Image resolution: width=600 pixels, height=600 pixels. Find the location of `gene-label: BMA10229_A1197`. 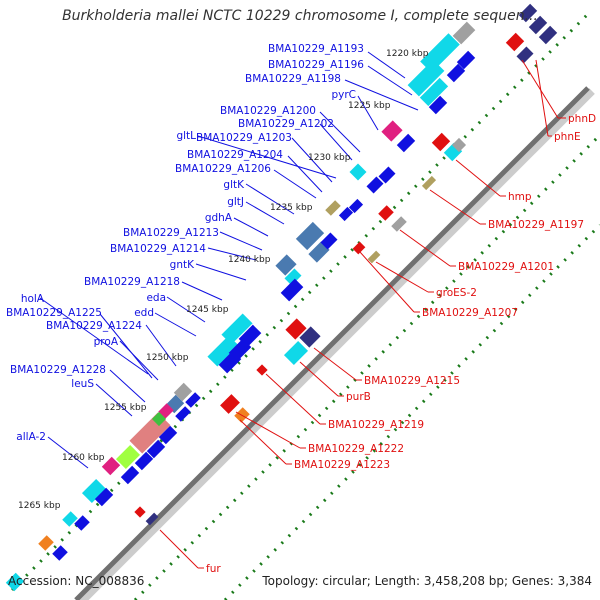

gene-label: BMA10229_A1197 is located at coordinates (536, 225).